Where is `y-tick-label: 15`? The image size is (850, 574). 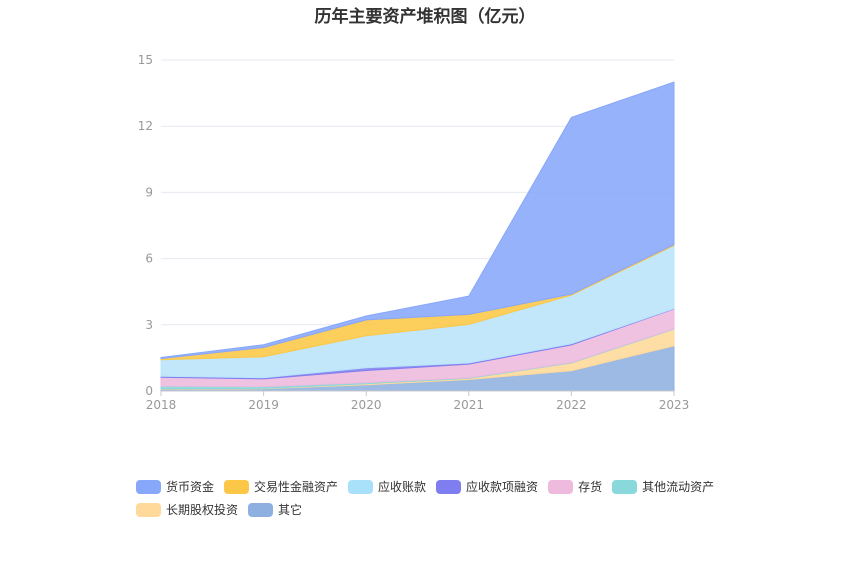 y-tick-label: 15 is located at coordinates (145, 60).